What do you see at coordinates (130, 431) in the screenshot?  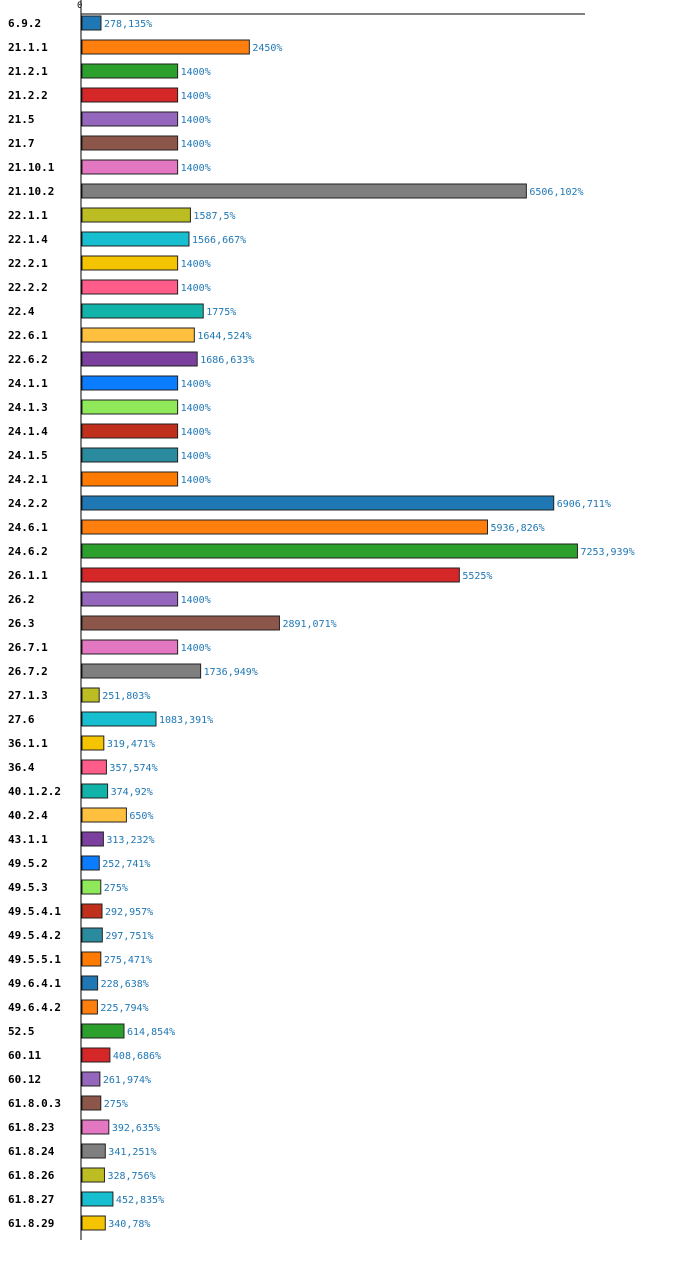 I see `bar-24.1.4` at bounding box center [130, 431].